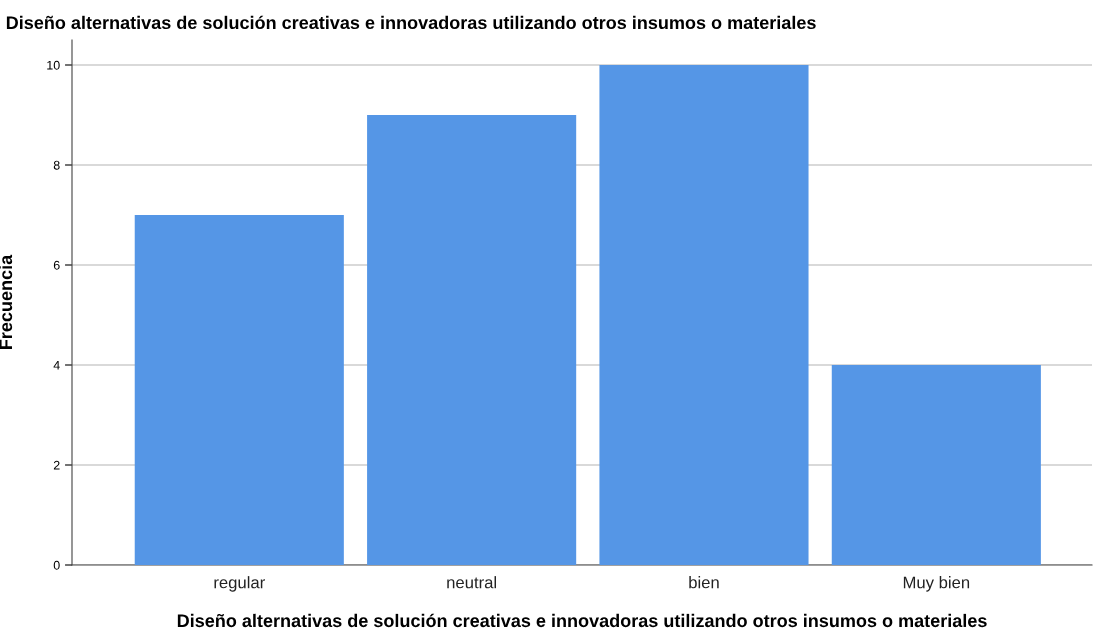 Image resolution: width=1112 pixels, height=640 pixels. Describe the element at coordinates (53, 65) in the screenshot. I see `y-tick-label: 10` at that location.